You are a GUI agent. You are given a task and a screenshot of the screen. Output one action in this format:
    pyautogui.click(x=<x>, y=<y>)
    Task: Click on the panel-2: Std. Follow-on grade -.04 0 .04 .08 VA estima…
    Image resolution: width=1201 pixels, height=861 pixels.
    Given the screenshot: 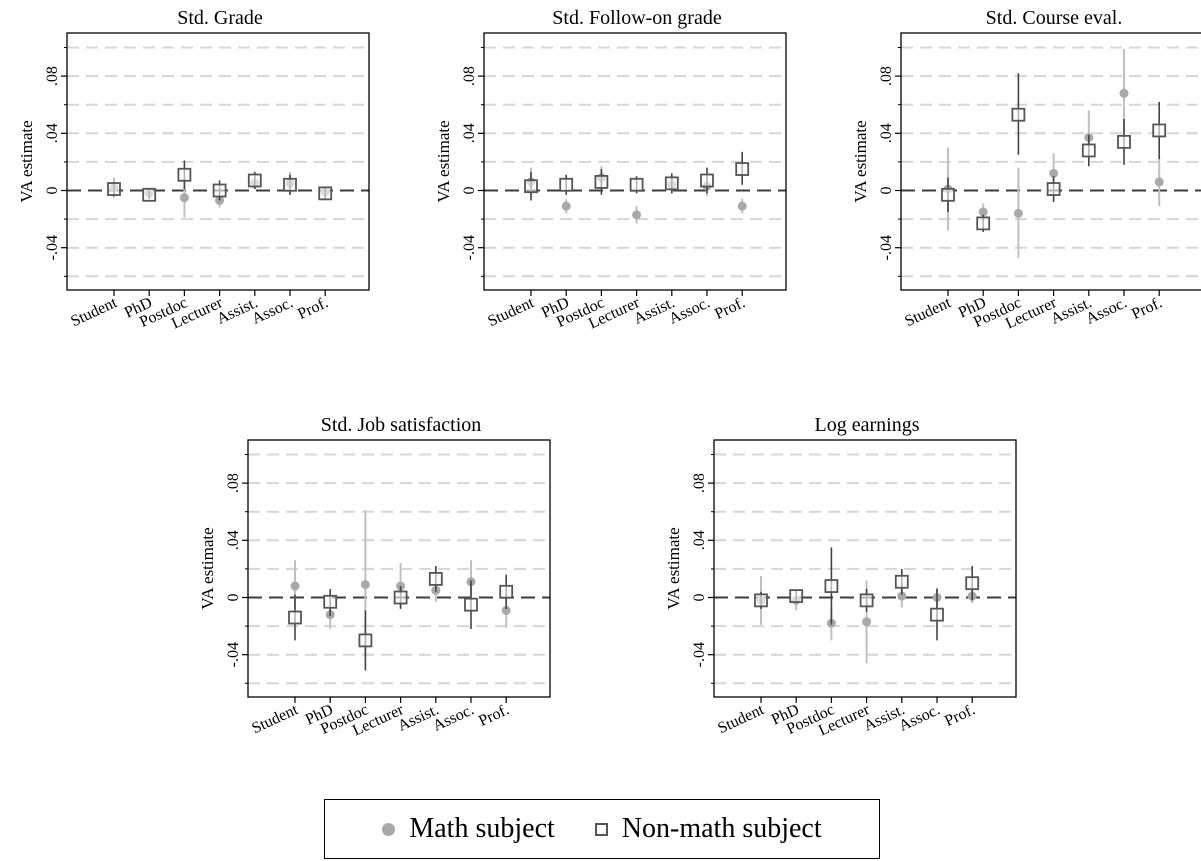 What is the action you would take?
    pyautogui.click(x=610, y=170)
    